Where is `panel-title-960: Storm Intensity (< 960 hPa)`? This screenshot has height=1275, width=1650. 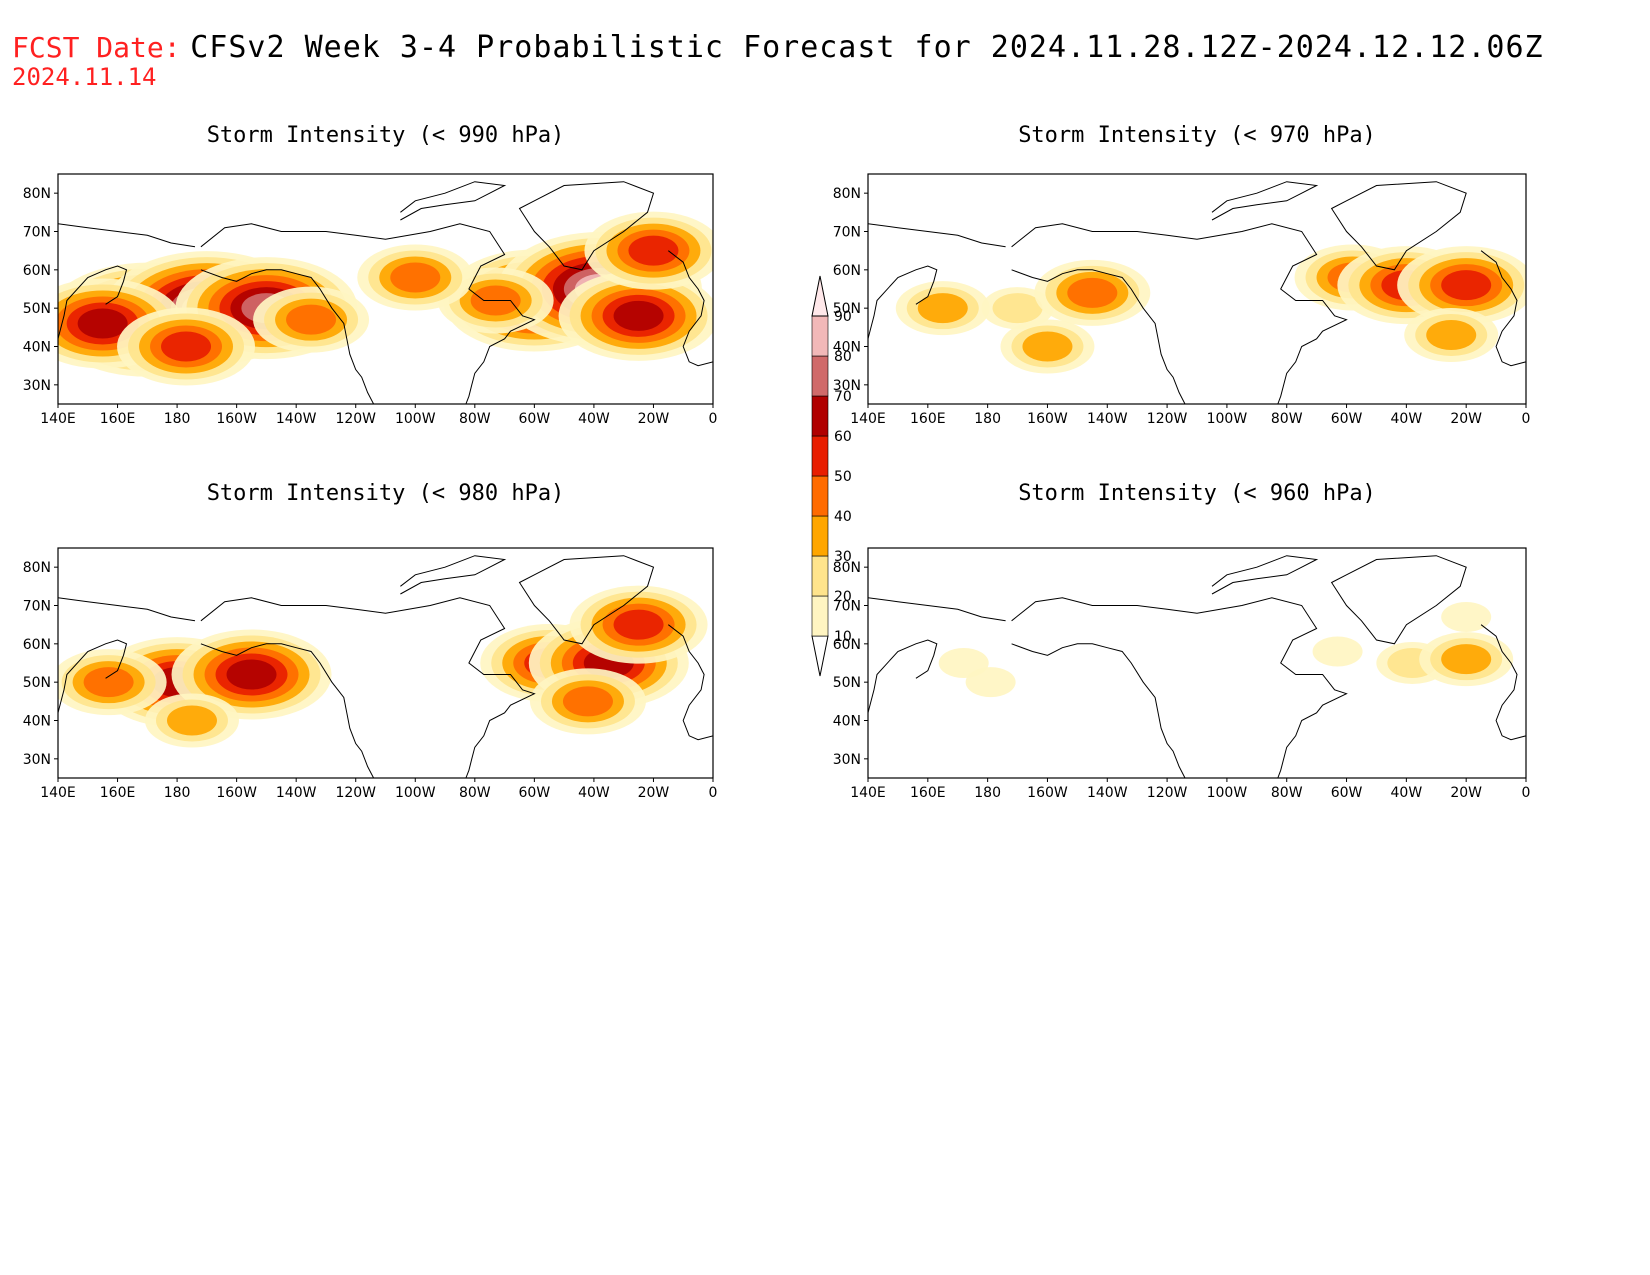
panel-title-960: Storm Intensity (< 960 hPa) is located at coordinates (1197, 493).